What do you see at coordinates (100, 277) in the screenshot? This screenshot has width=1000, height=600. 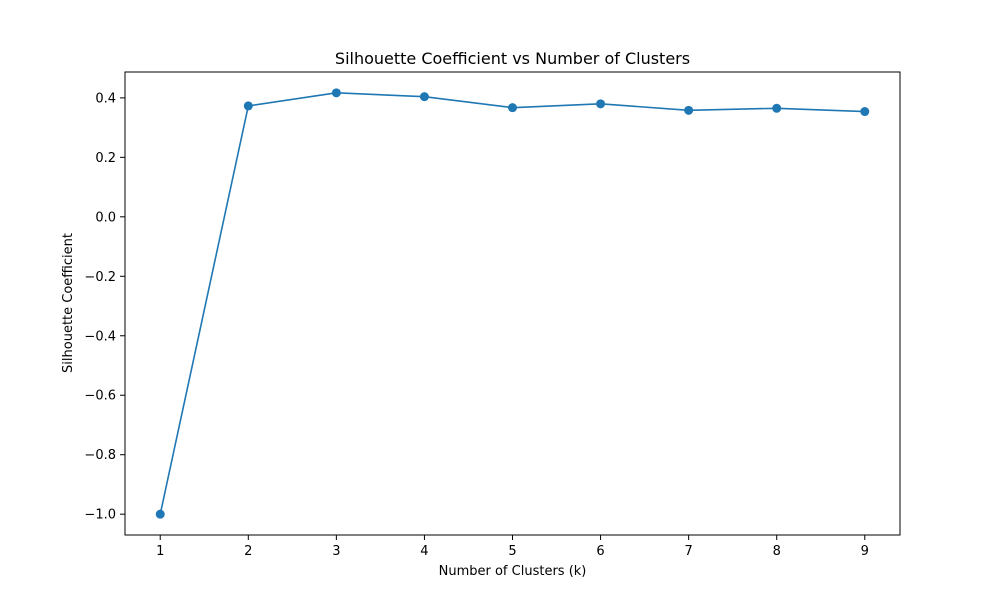 I see `y-tick-label: −0.2` at bounding box center [100, 277].